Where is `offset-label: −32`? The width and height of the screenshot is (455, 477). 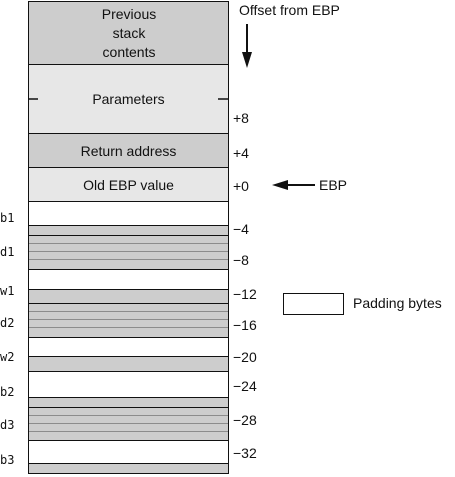 offset-label: −32 is located at coordinates (245, 453).